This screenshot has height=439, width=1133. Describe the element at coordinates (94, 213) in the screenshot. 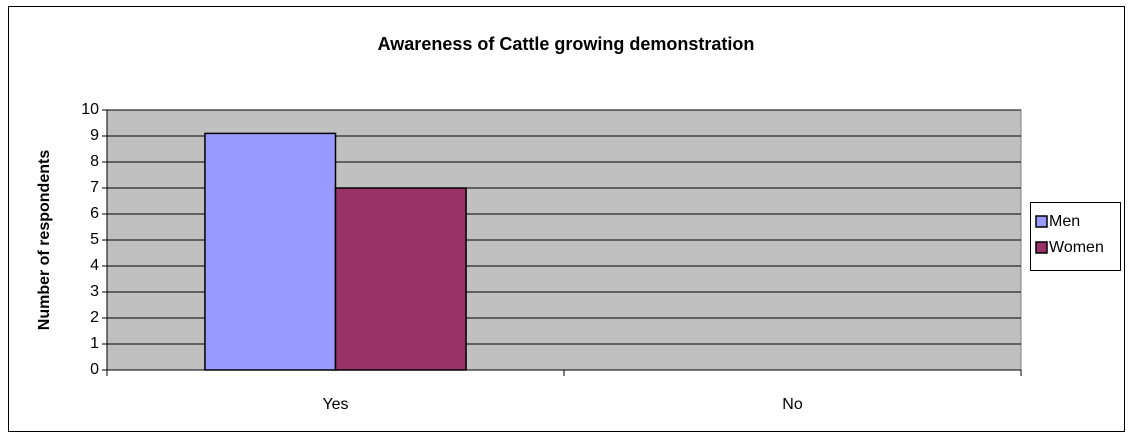

I see `y-tick-label: 6` at that location.